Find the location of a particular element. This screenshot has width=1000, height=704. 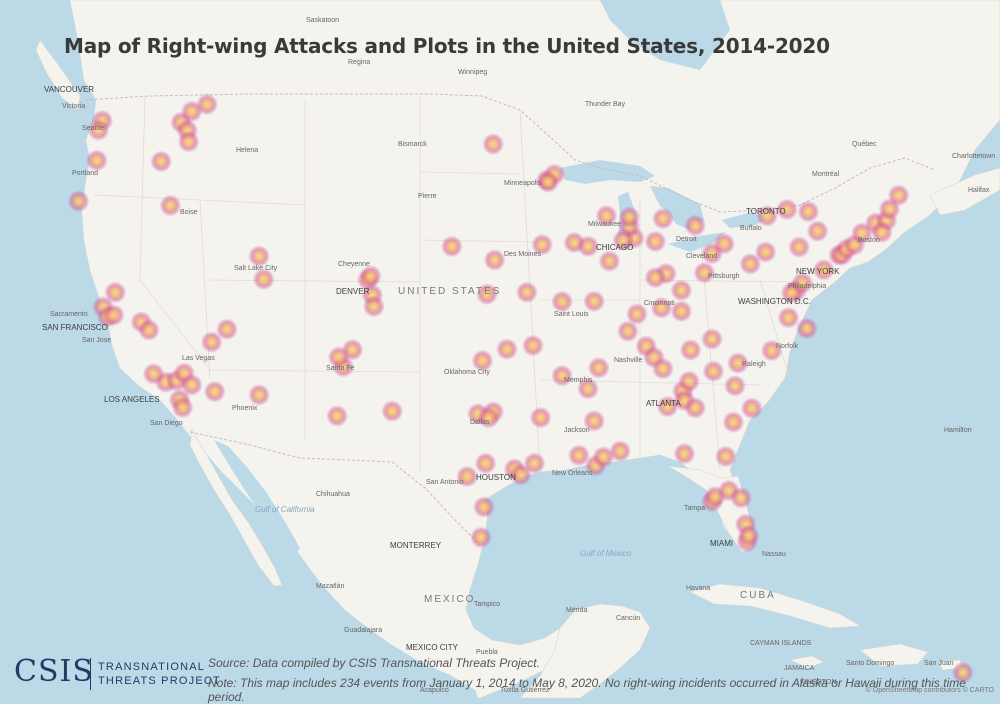

city-label-atlanta: ATLANTA is located at coordinates (663, 403).